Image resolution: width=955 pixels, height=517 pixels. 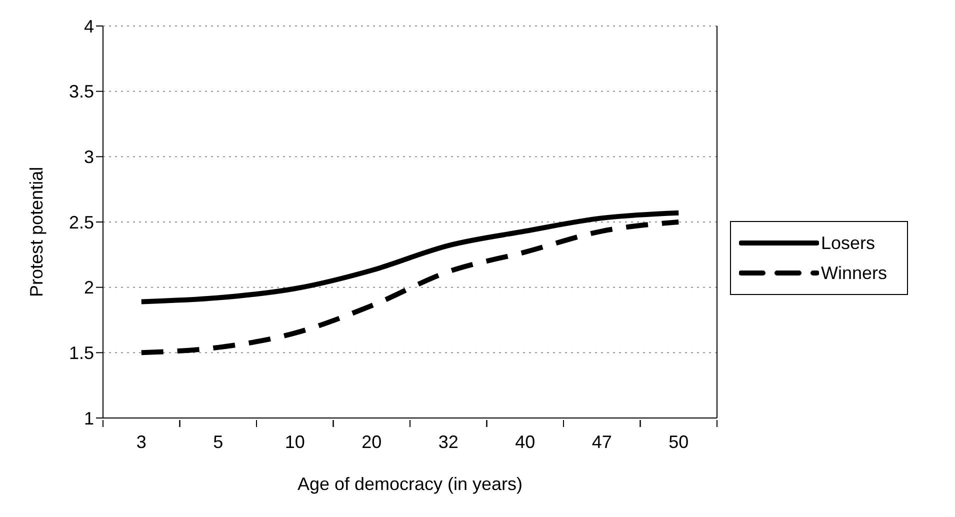 I want to click on y-tick-label: 1.5, so click(x=81, y=353).